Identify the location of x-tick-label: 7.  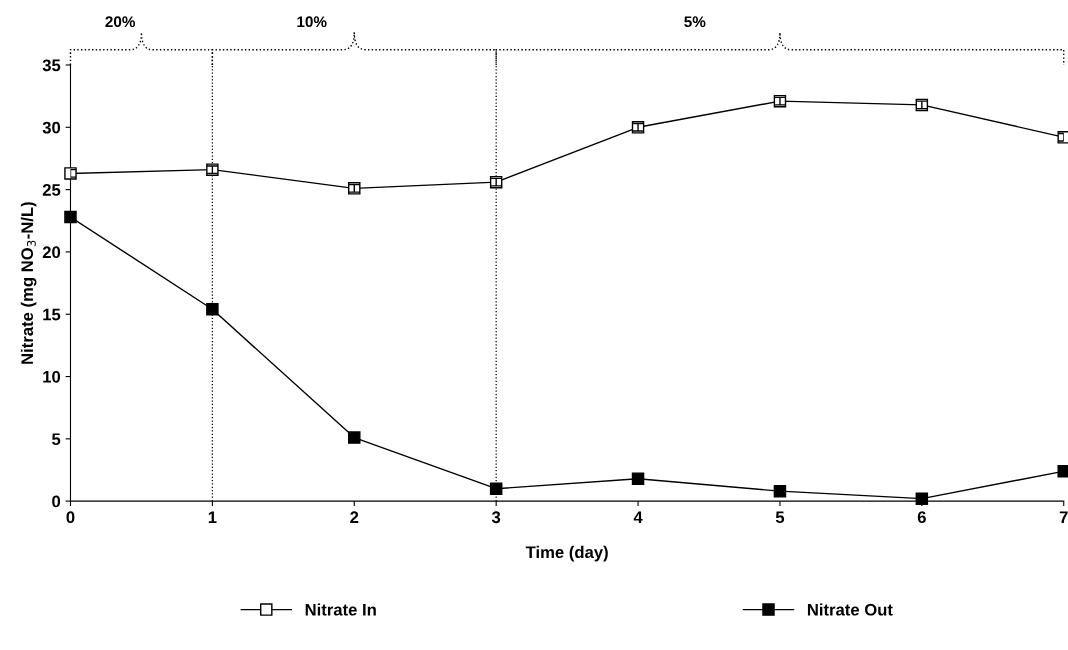
(1063, 517).